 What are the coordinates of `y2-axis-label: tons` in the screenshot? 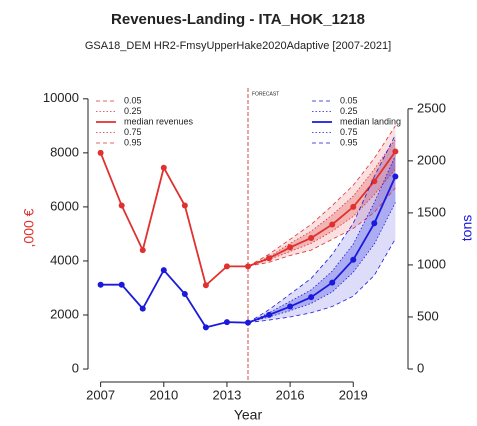 It's located at (467, 228).